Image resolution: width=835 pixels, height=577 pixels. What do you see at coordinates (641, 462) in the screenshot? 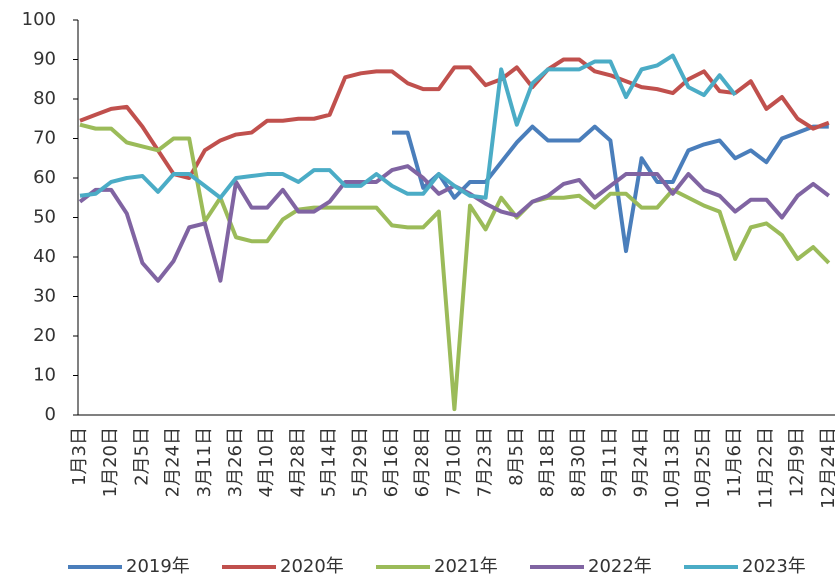
I see `x-tick-label: 9月24日` at bounding box center [641, 462].